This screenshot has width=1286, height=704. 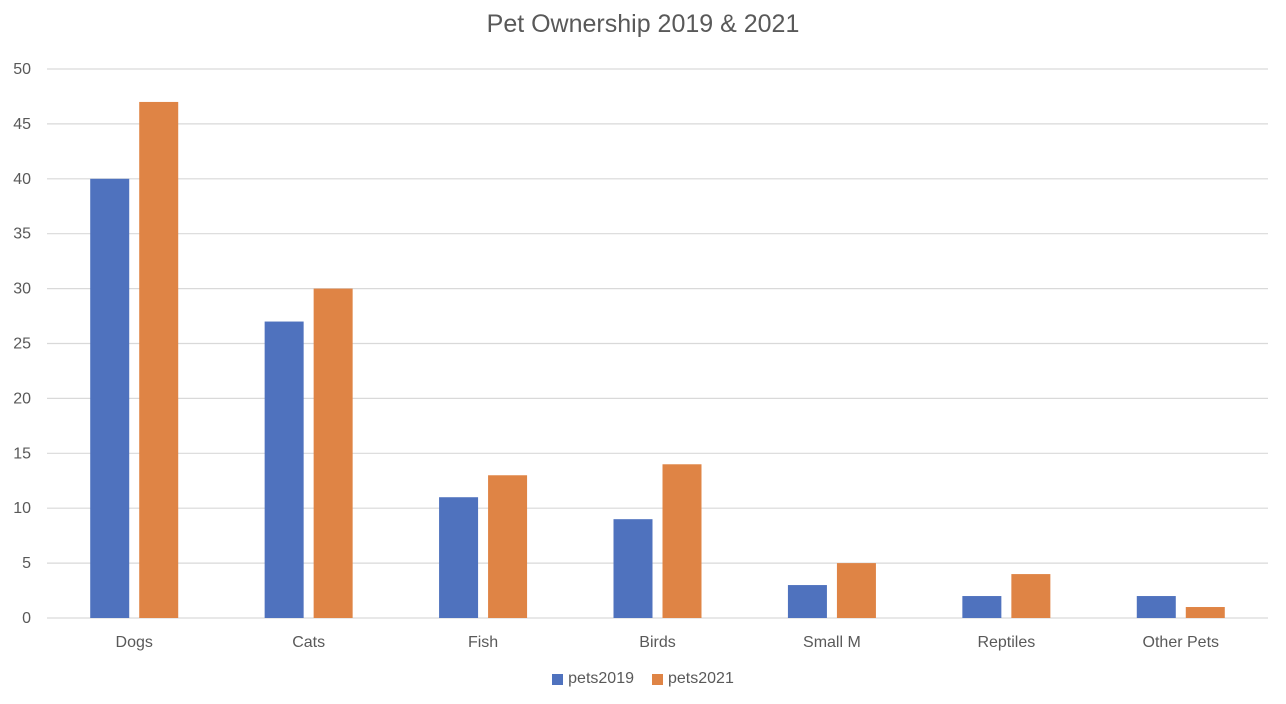 What do you see at coordinates (508, 546) in the screenshot?
I see `bar-pets2021-fish` at bounding box center [508, 546].